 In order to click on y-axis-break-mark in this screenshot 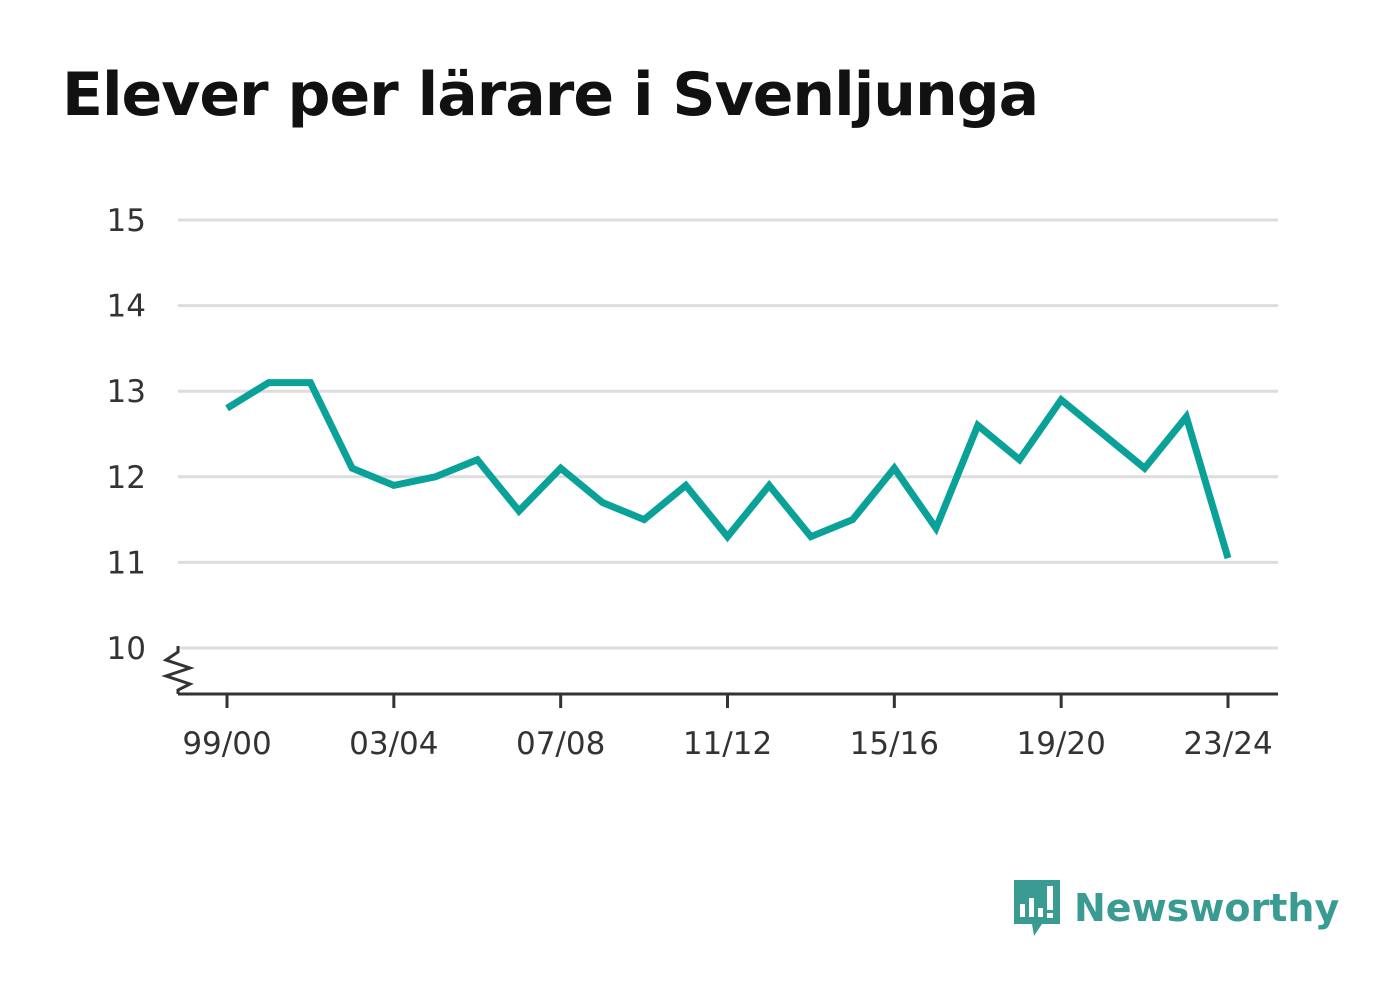, I will do `click(178, 670)`.